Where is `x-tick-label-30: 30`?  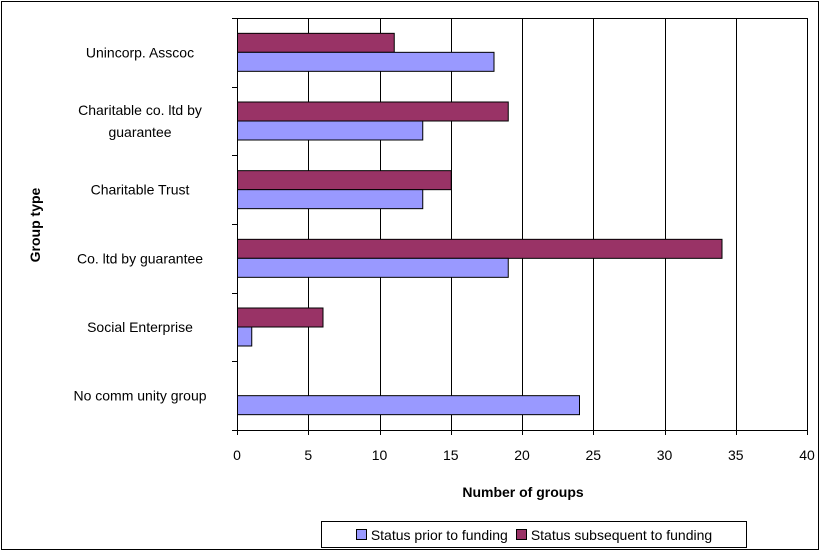
x-tick-label-30: 30 is located at coordinates (665, 455).